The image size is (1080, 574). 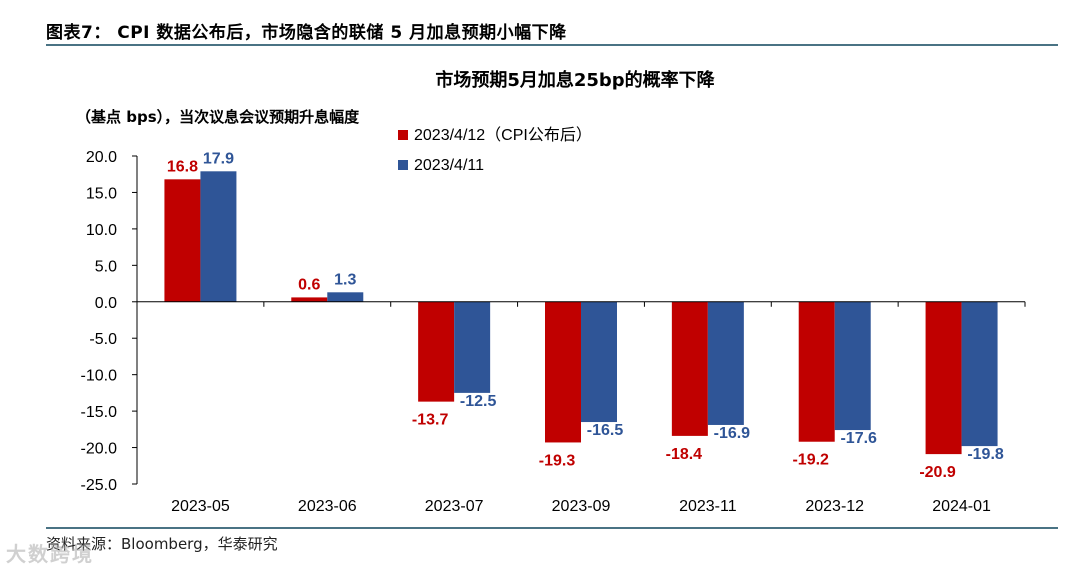 I want to click on watermark: 大数跨境, so click(x=50, y=554).